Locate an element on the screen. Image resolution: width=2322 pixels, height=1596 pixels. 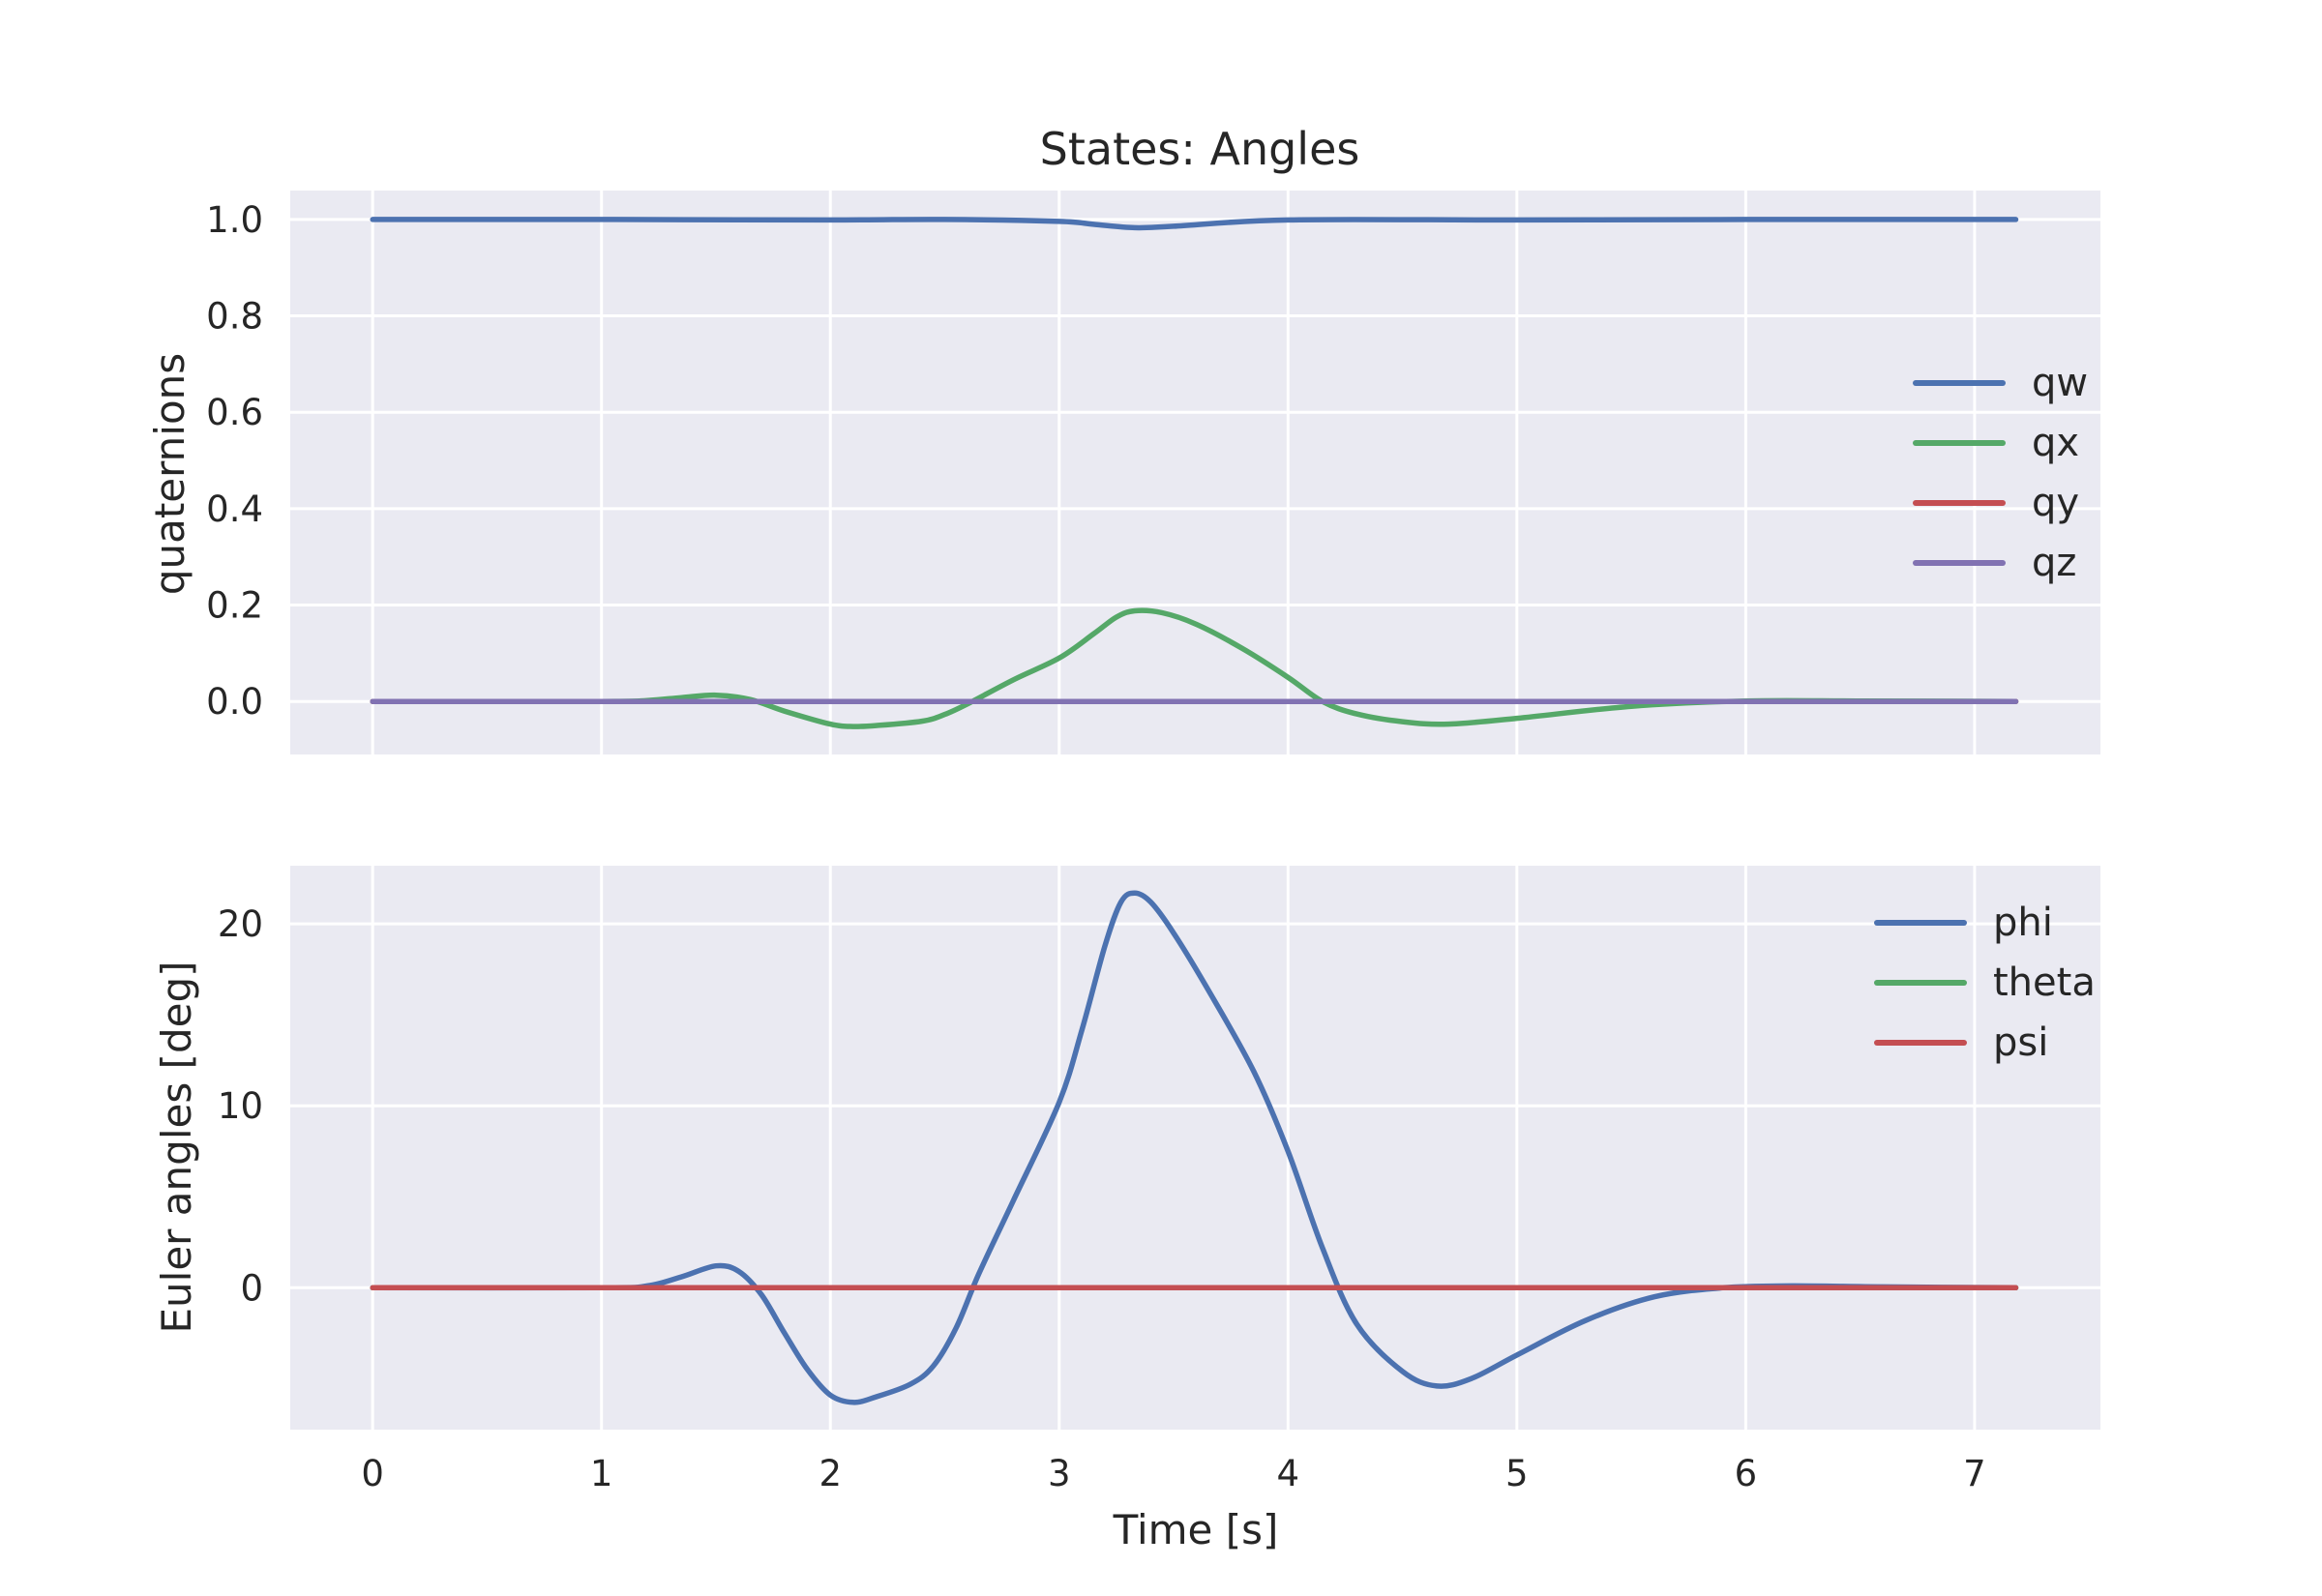
euler-legend: phi theta psi is located at coordinates (1985, 983).